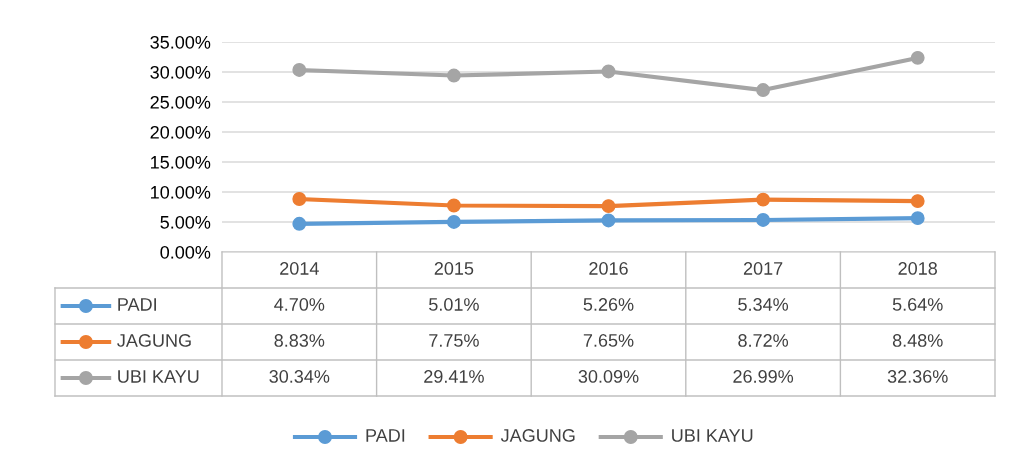  Describe the element at coordinates (299, 340) in the screenshot. I see `data-label: 8.83%` at that location.